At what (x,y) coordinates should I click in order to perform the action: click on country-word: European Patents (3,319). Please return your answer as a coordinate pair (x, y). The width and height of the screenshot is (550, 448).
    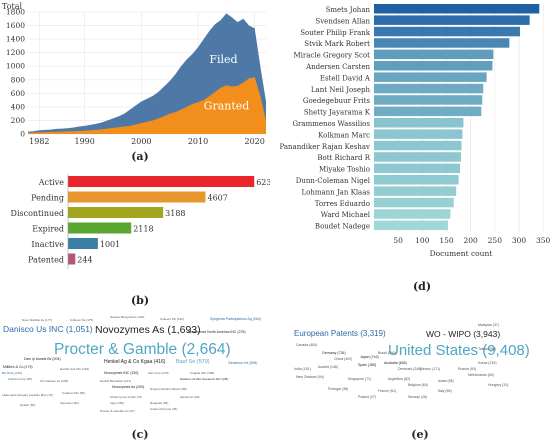
    Looking at the image, I should click on (340, 333).